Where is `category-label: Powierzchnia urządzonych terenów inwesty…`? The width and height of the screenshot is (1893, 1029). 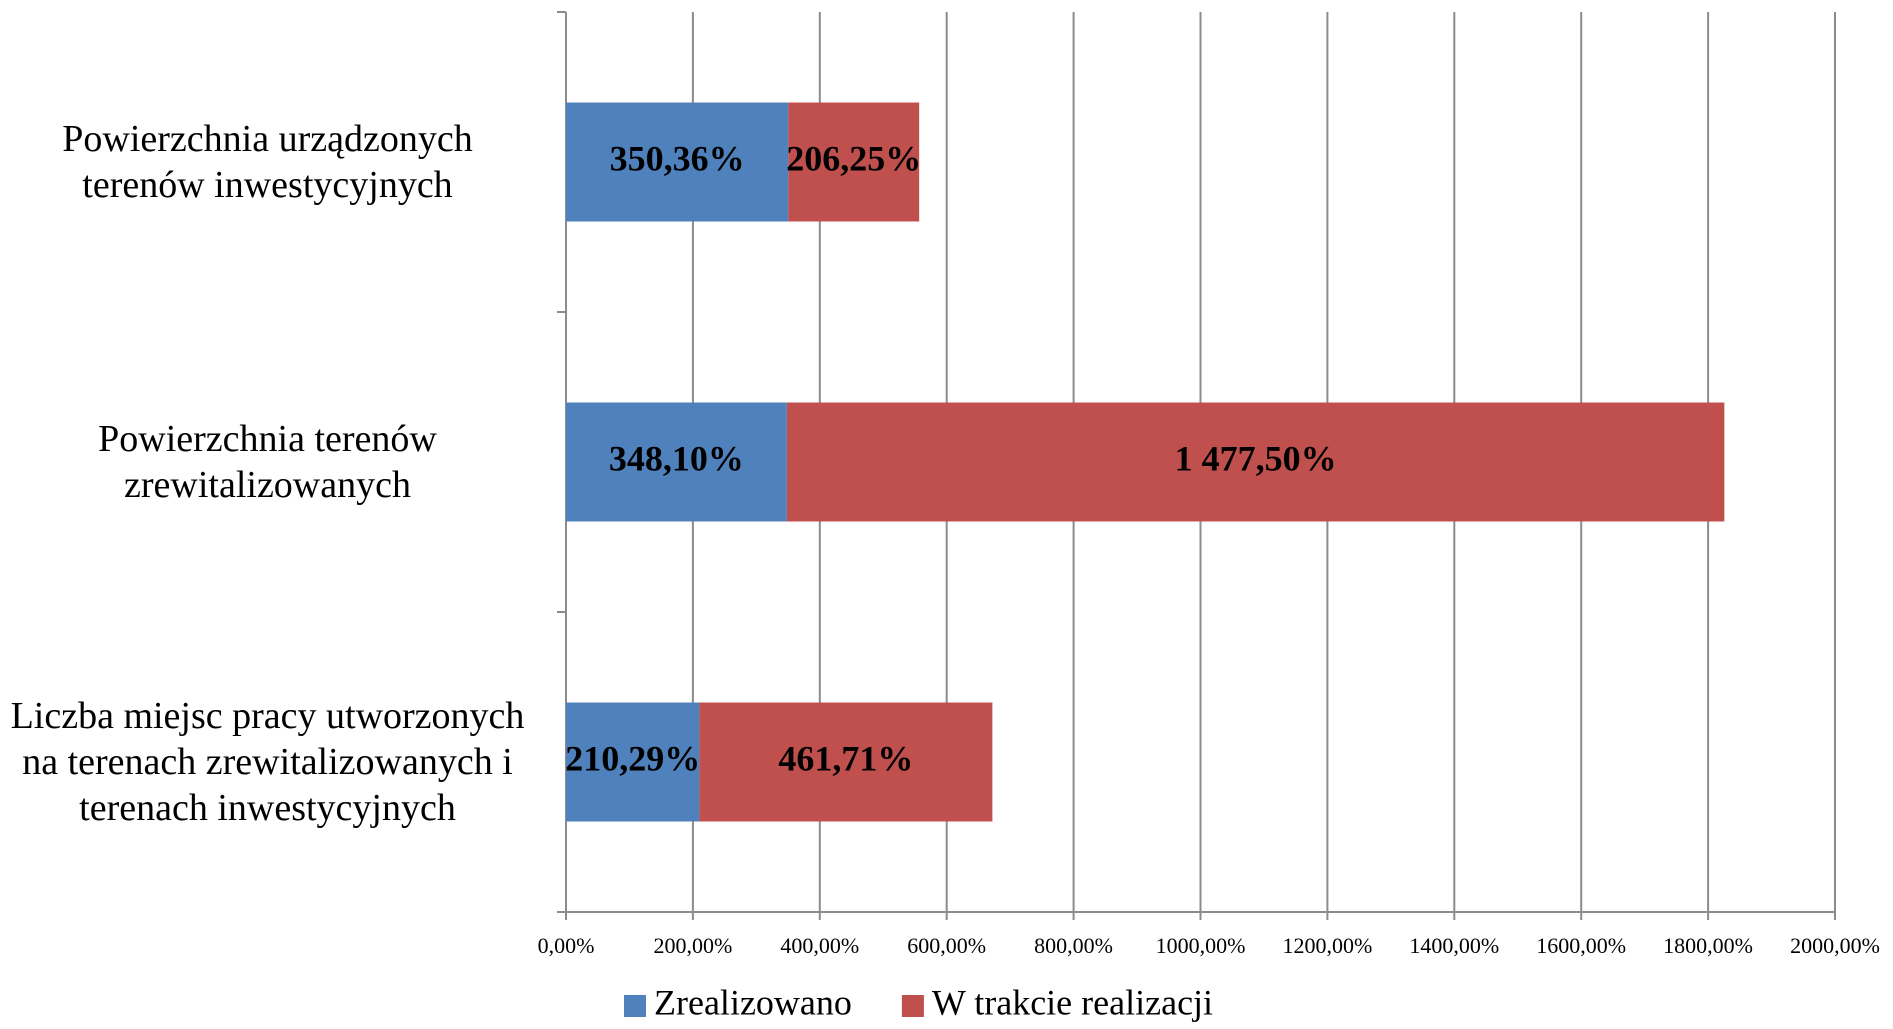
category-label: Powierzchnia urządzonych terenów inwesty… is located at coordinates (267, 162).